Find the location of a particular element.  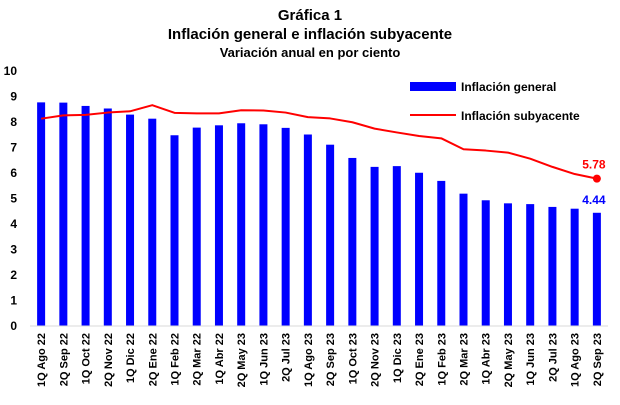

y-tick-label: 8 is located at coordinates (13, 122).